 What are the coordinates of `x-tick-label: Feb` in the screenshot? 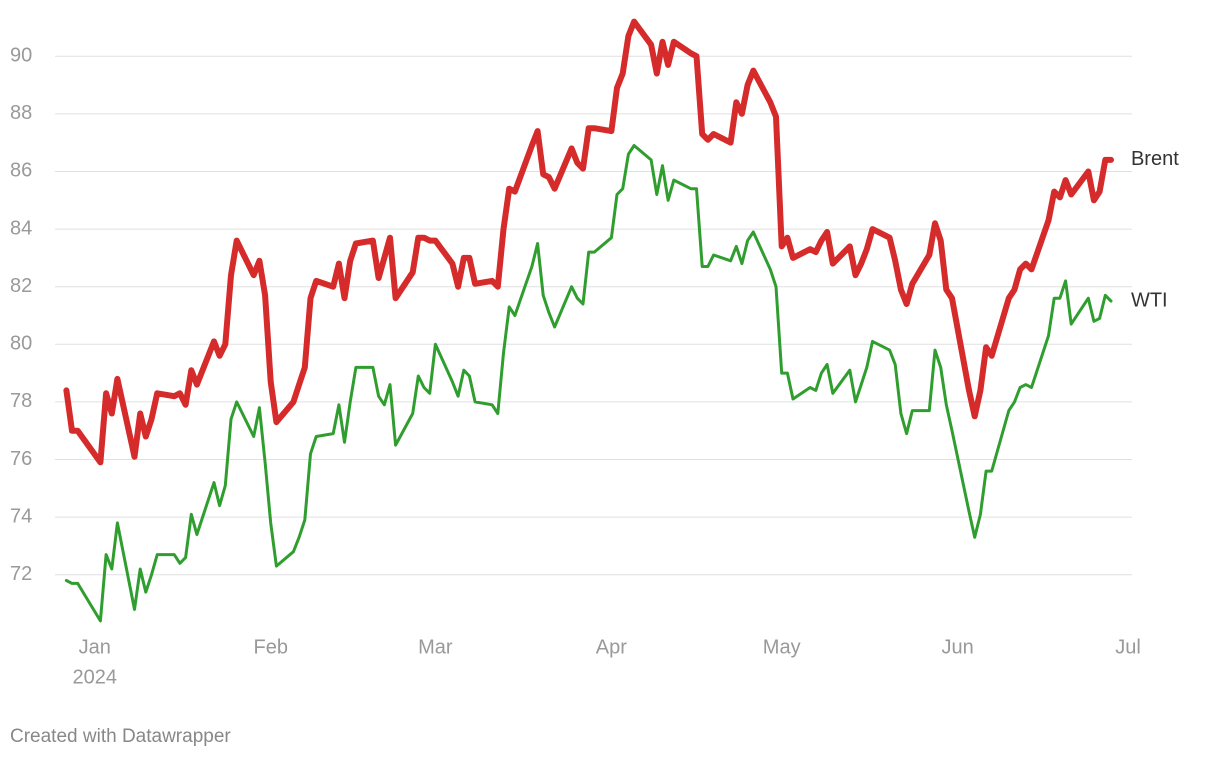 It's located at (271, 647).